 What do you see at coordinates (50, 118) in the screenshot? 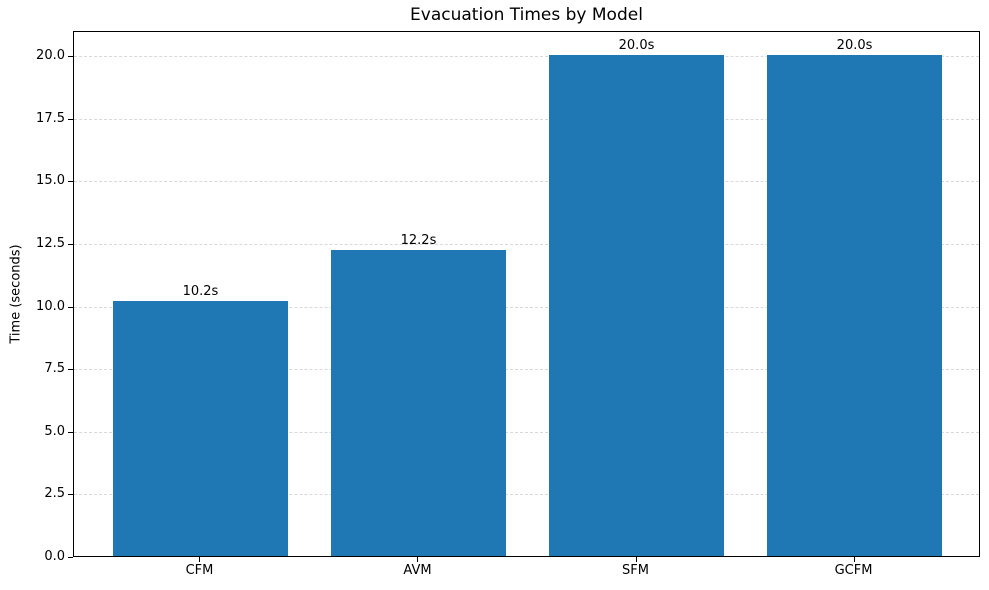
I see `y-tick-label: 17.5` at bounding box center [50, 118].